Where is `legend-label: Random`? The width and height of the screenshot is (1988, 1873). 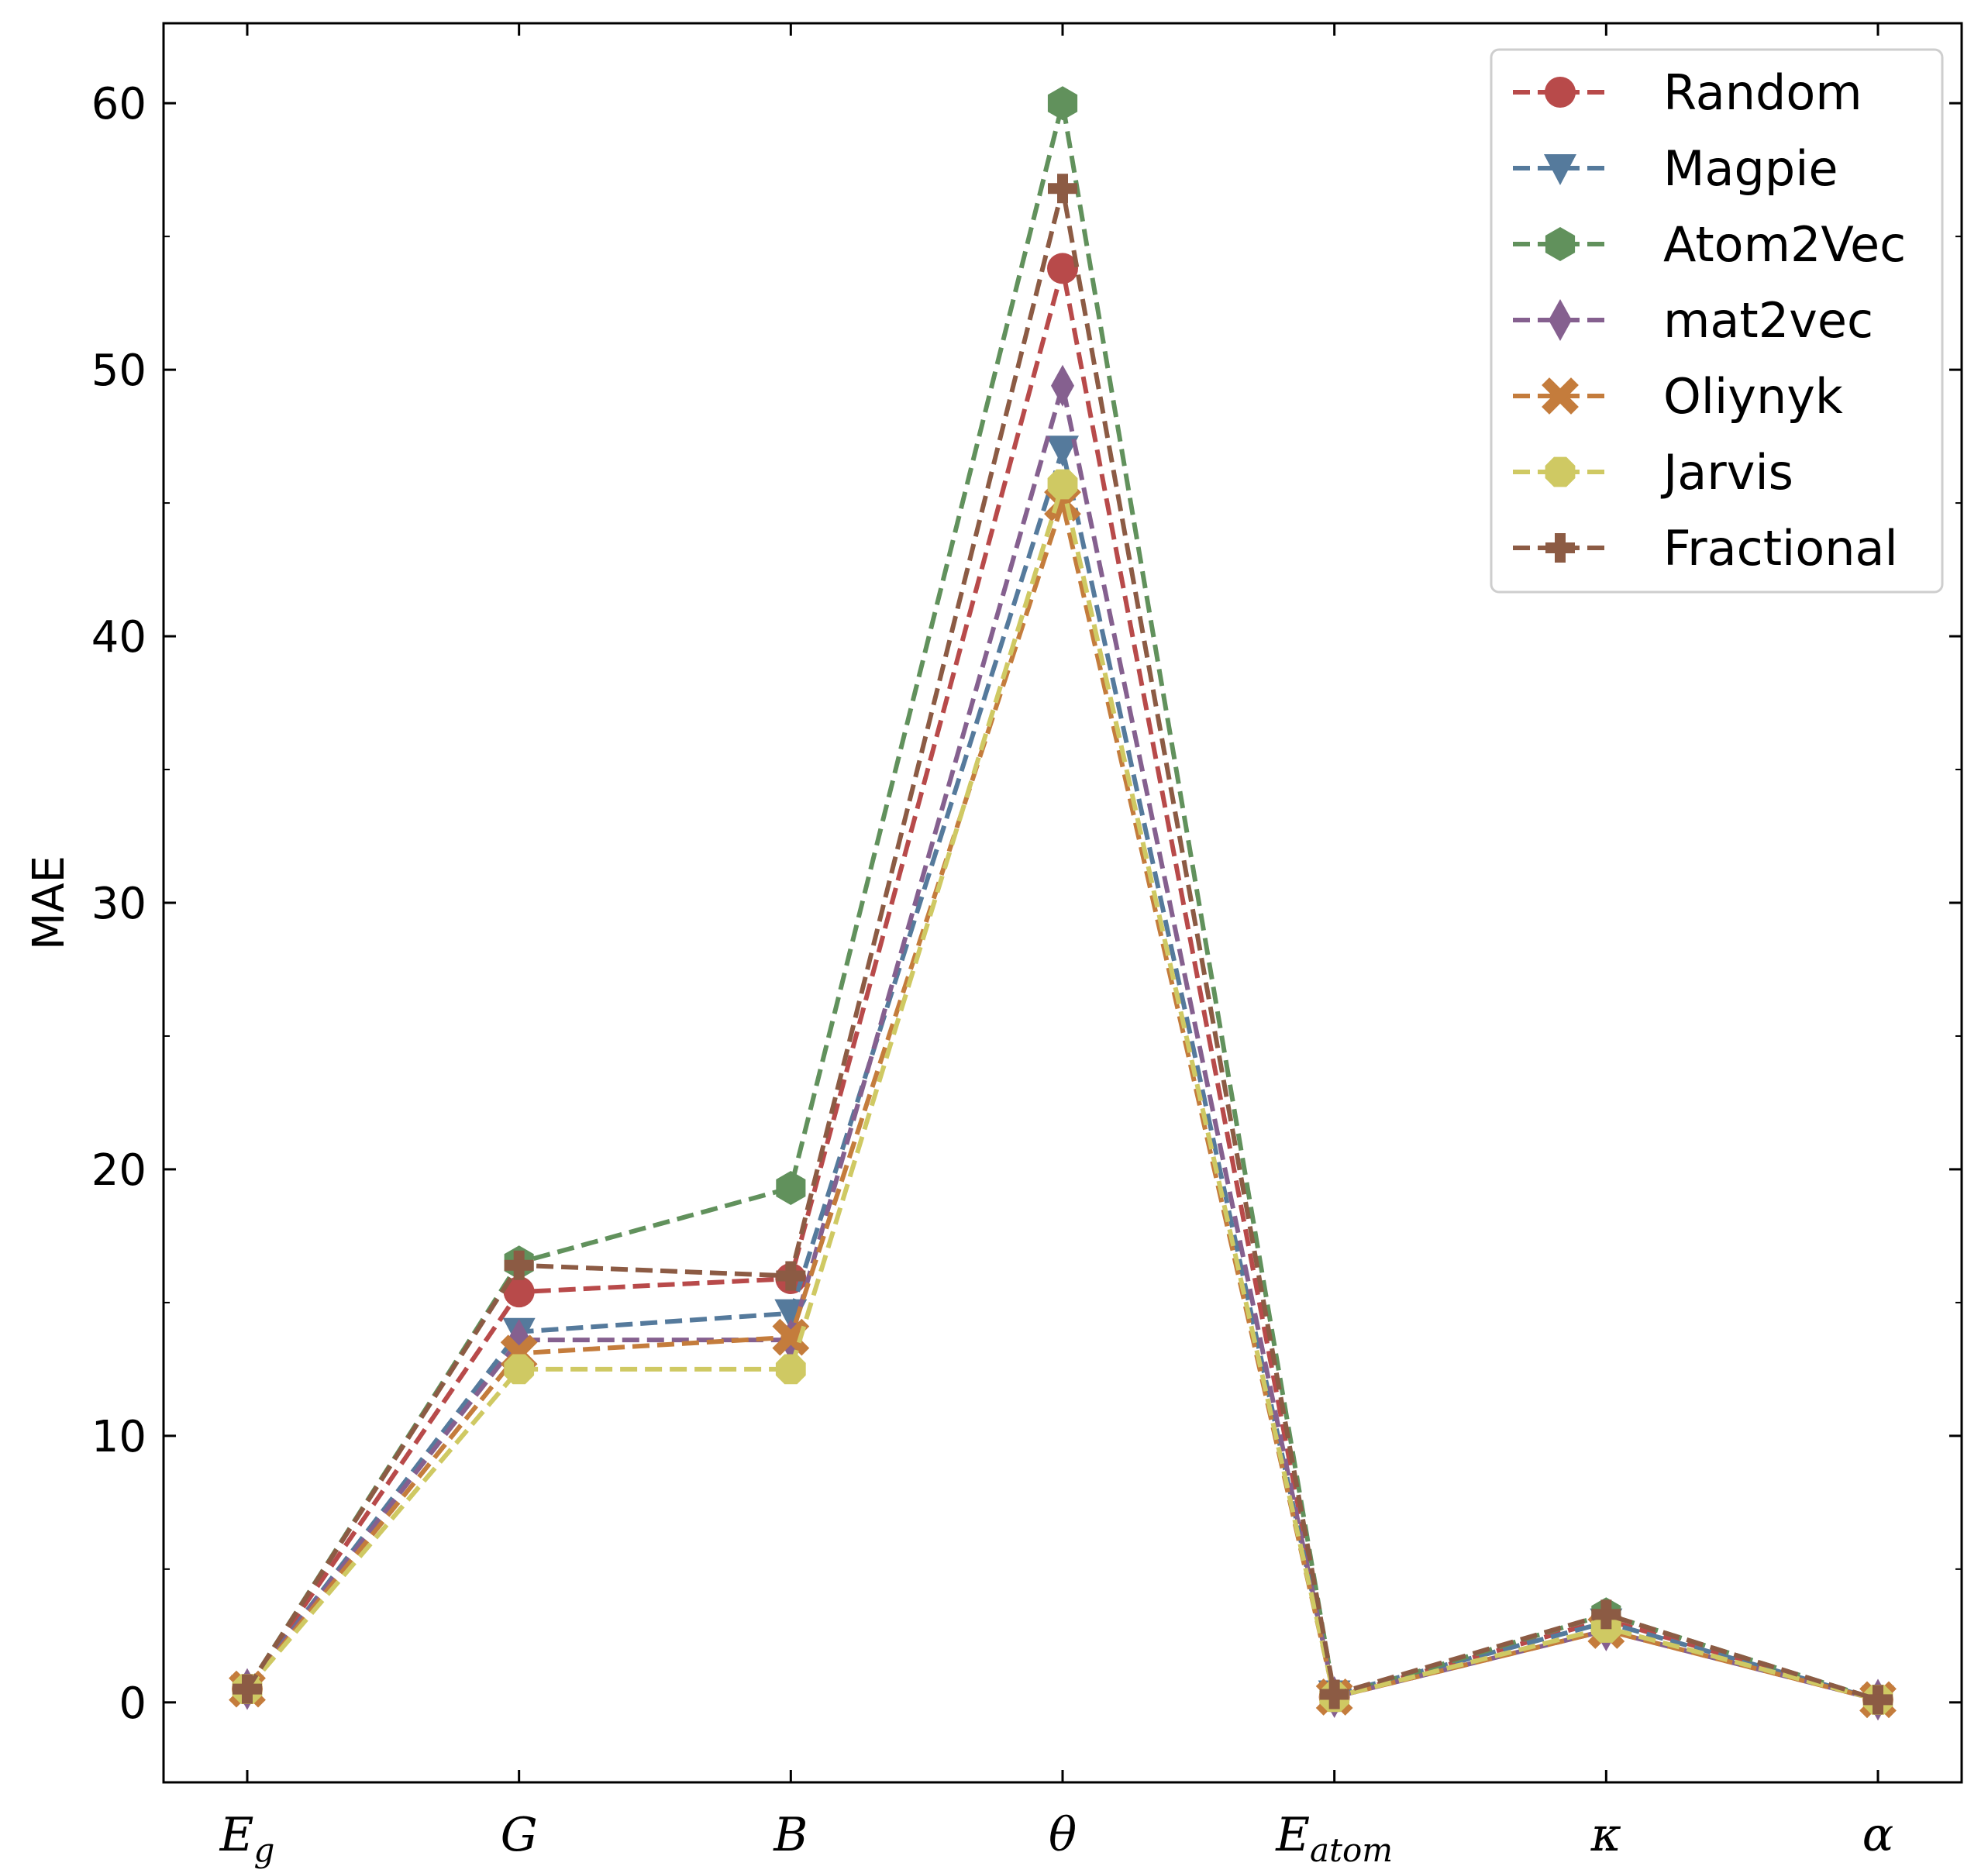
legend-label: Random is located at coordinates (1763, 93).